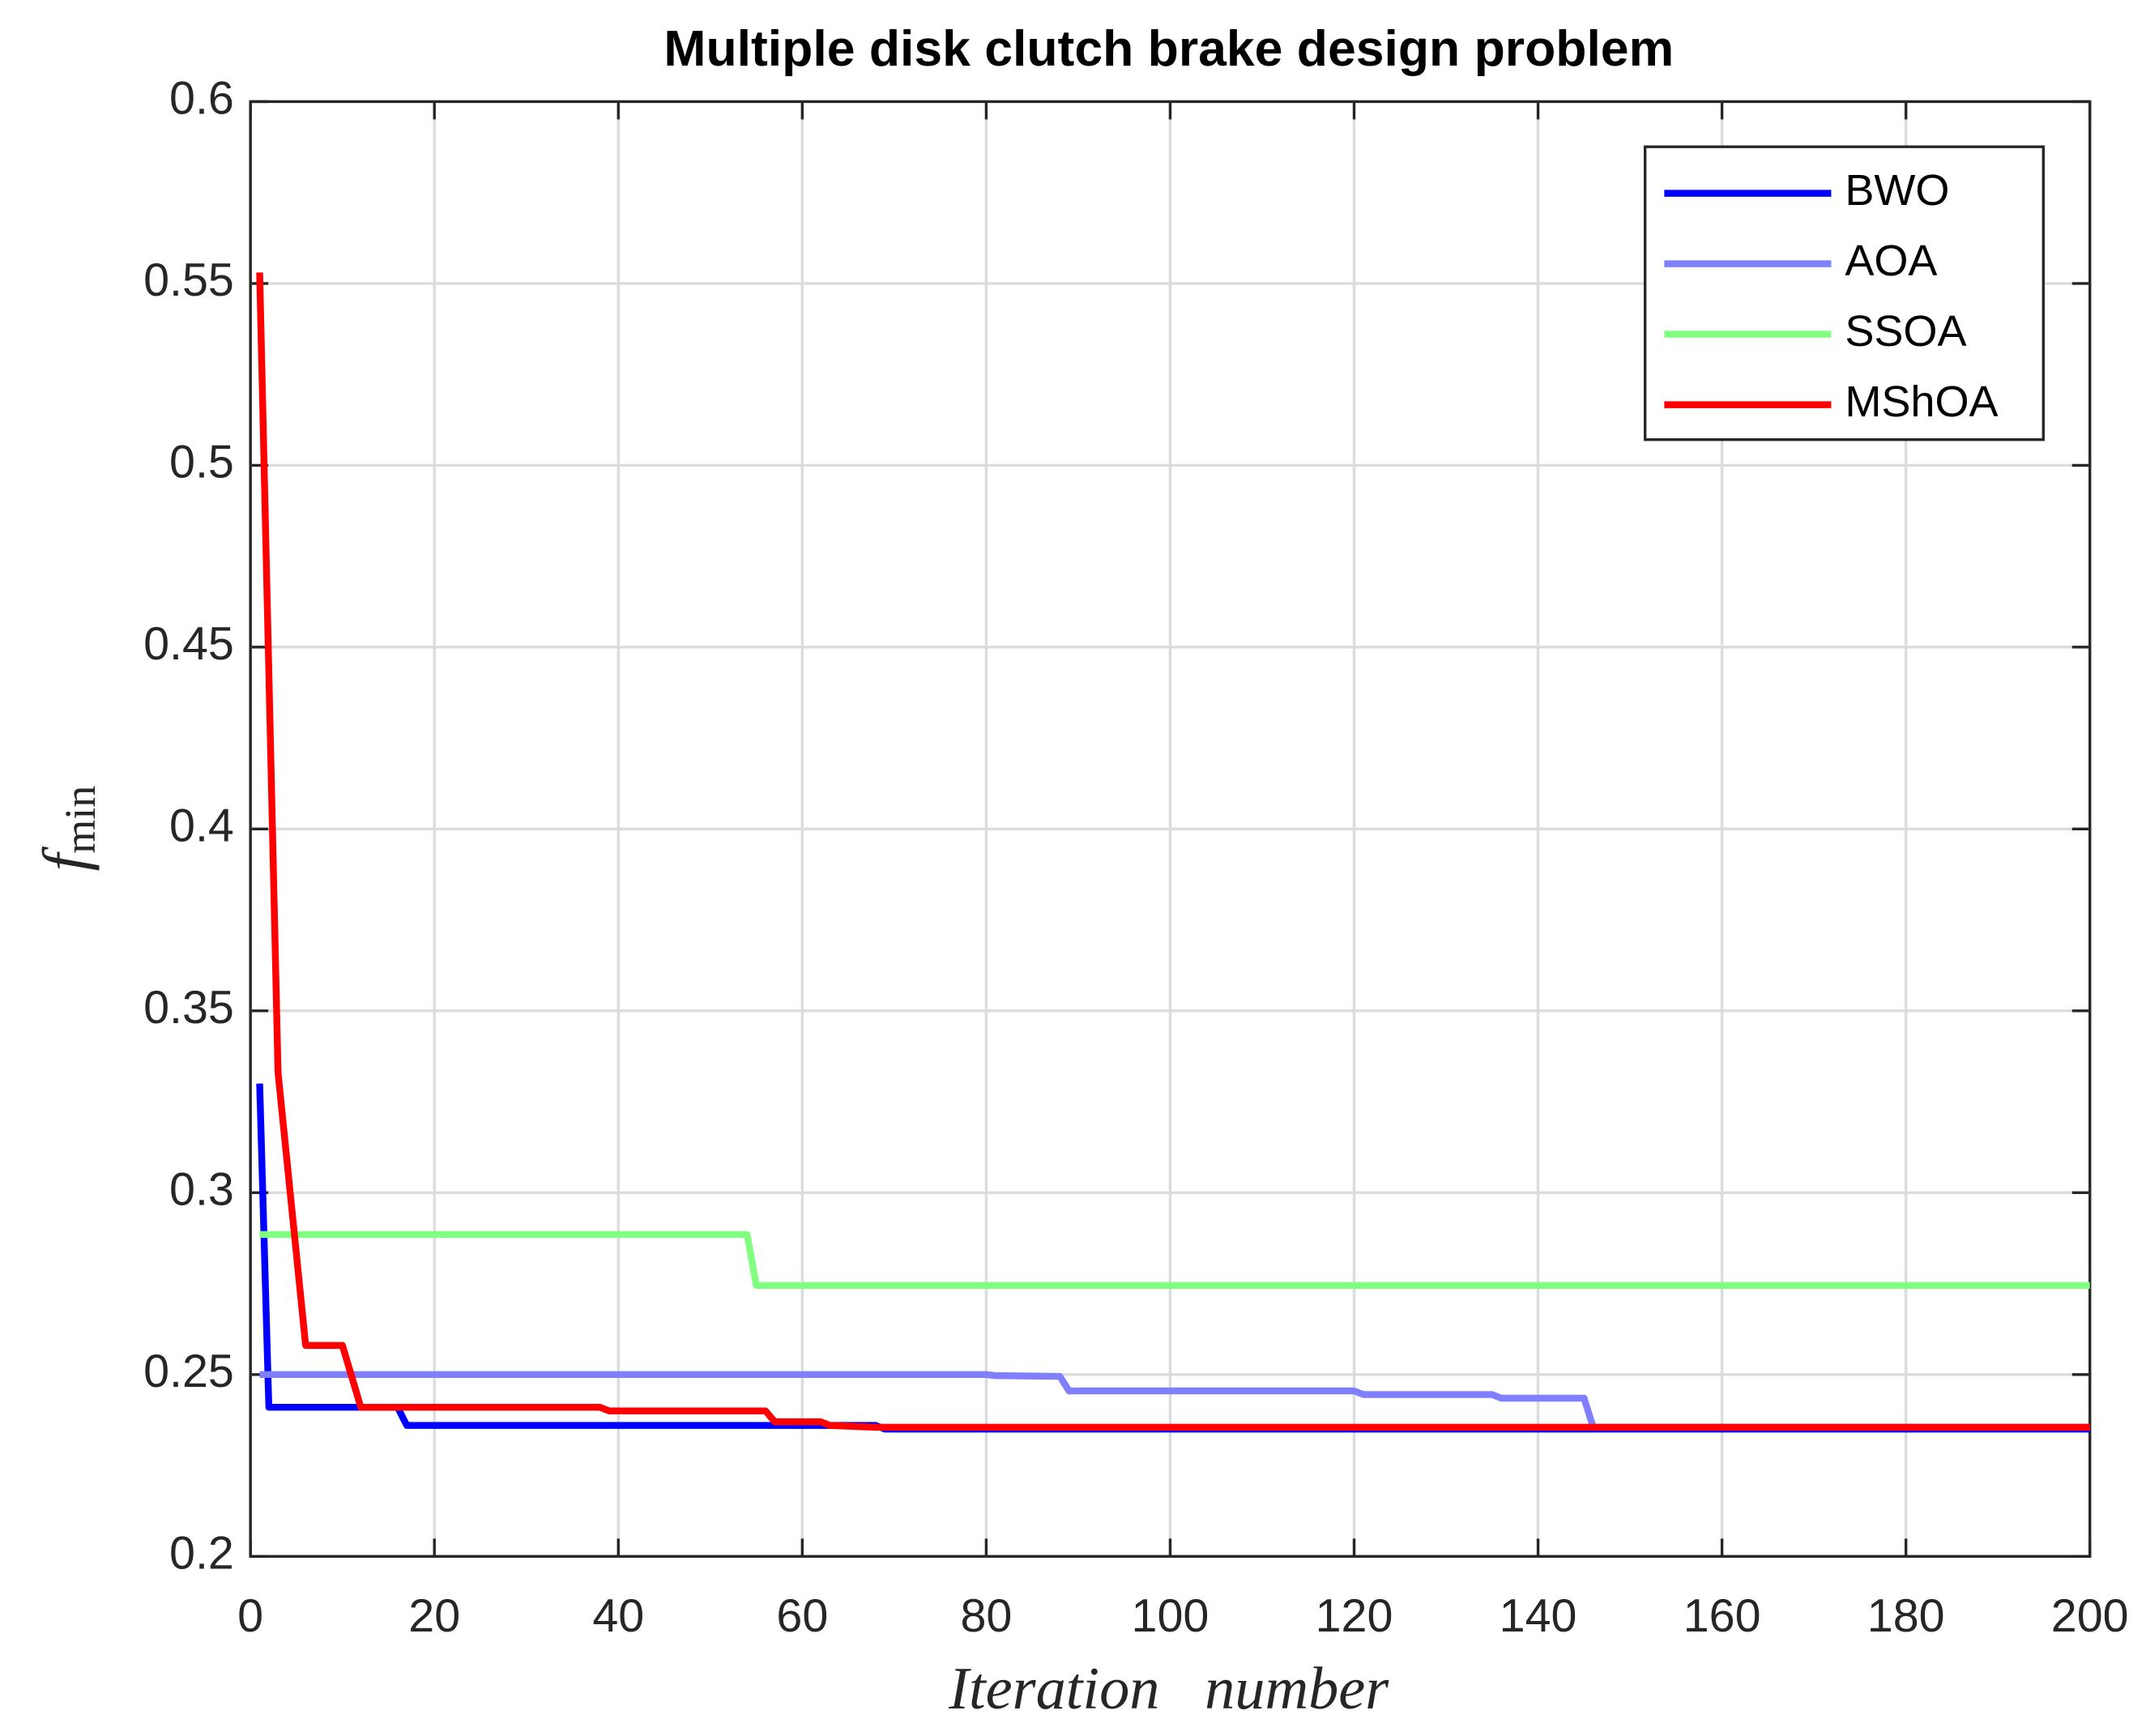 This screenshot has height=1736, width=2146. What do you see at coordinates (434, 1616) in the screenshot?
I see `x-tick-label: 20` at bounding box center [434, 1616].